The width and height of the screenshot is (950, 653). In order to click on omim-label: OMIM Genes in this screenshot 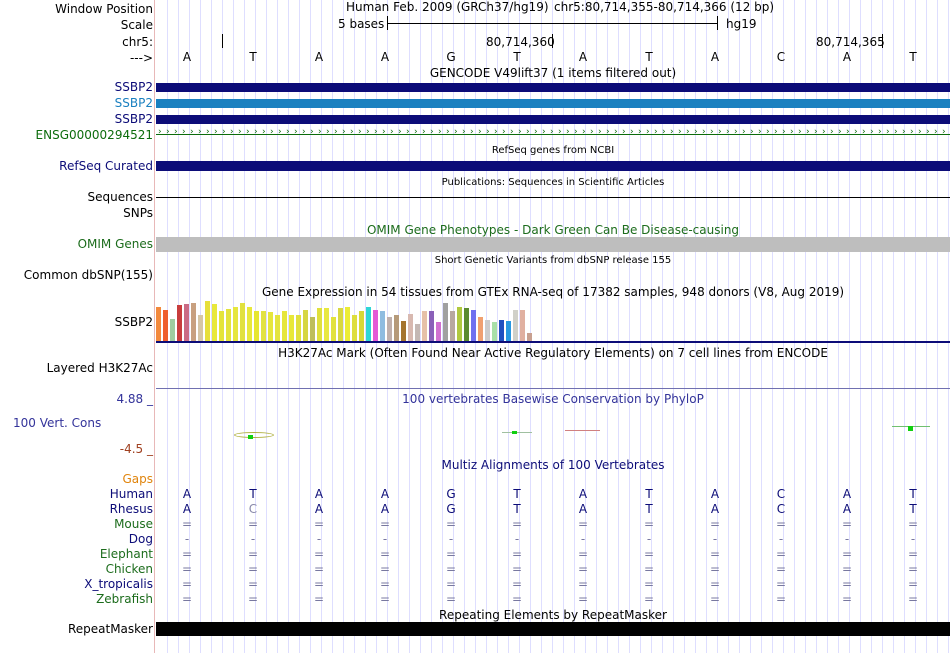, I will do `click(115, 244)`.